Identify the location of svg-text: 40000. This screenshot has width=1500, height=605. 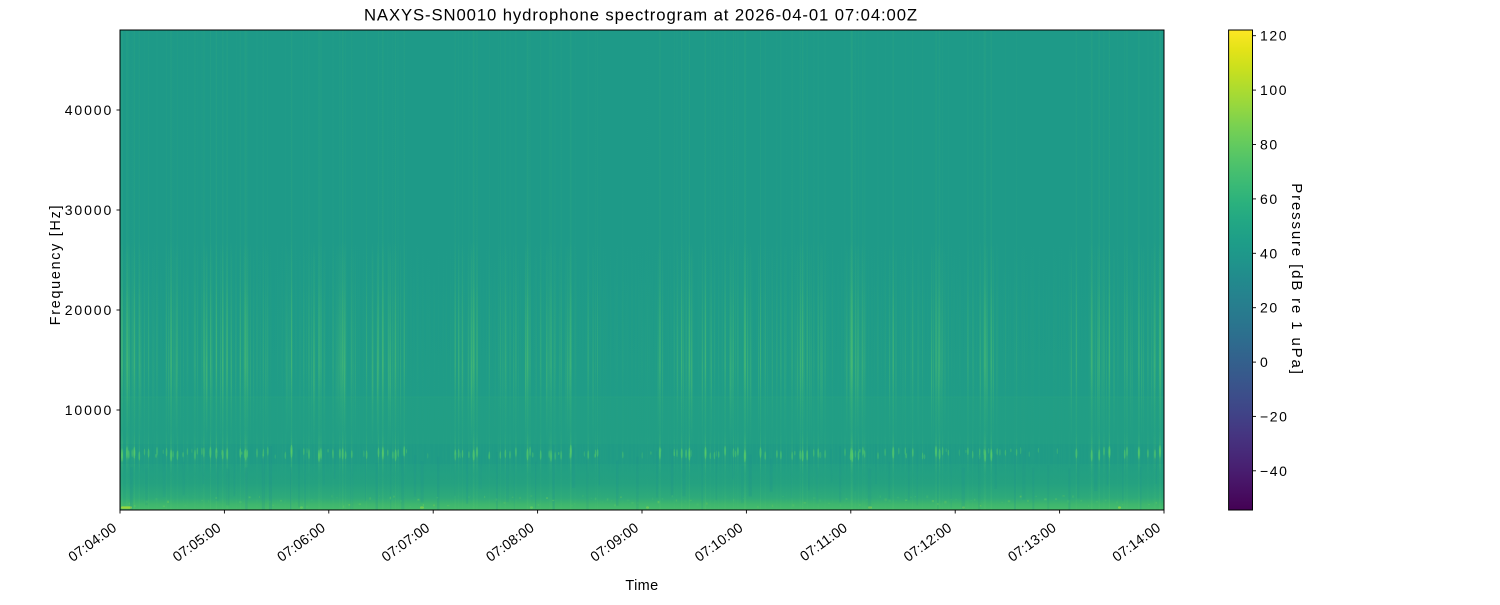
(89, 110).